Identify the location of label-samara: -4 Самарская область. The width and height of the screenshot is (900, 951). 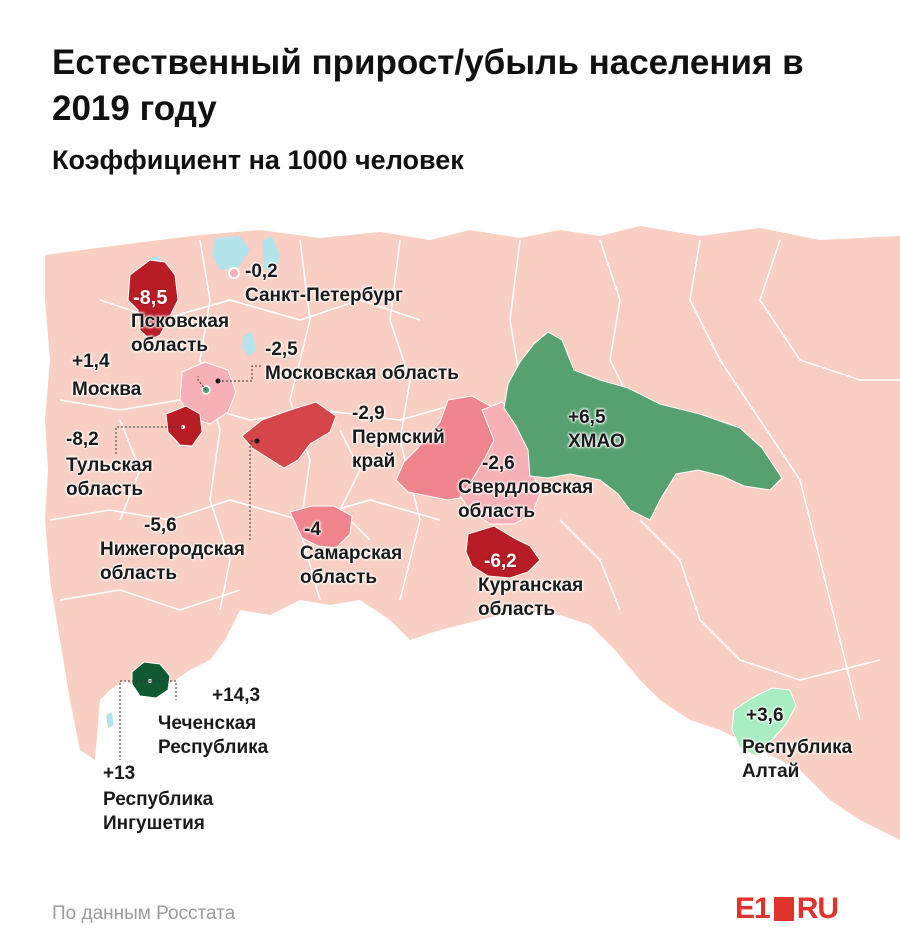
(351, 554).